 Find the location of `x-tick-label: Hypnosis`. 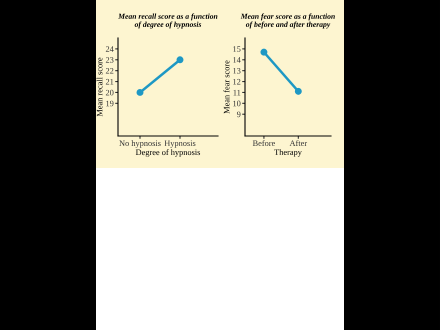

x-tick-label: Hypnosis is located at coordinates (180, 144).